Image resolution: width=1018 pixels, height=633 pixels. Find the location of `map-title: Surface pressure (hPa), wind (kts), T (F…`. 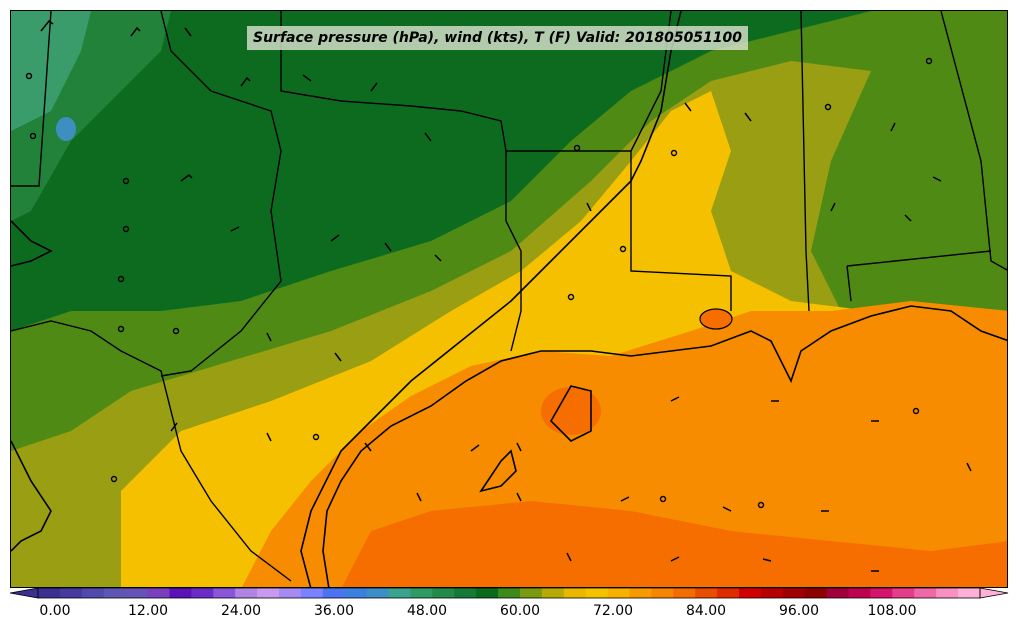

map-title: Surface pressure (hPa), wind (kts), T (F… is located at coordinates (498, 38).